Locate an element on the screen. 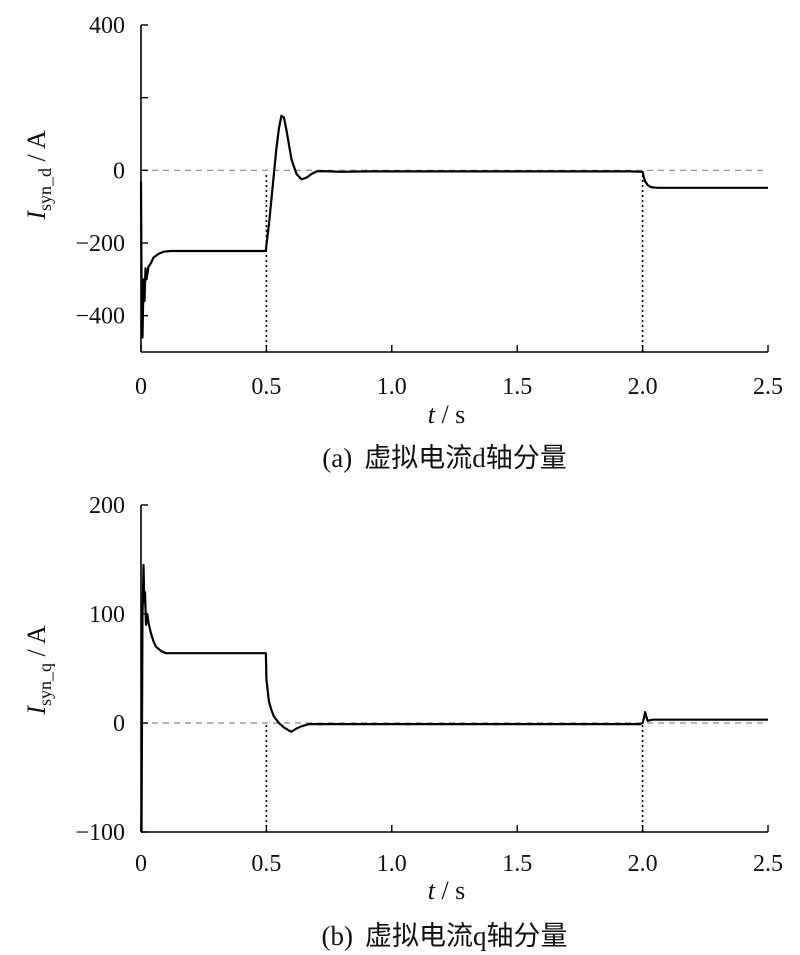 This screenshot has width=800, height=955. y-tick-label: −100 is located at coordinates (100, 833).